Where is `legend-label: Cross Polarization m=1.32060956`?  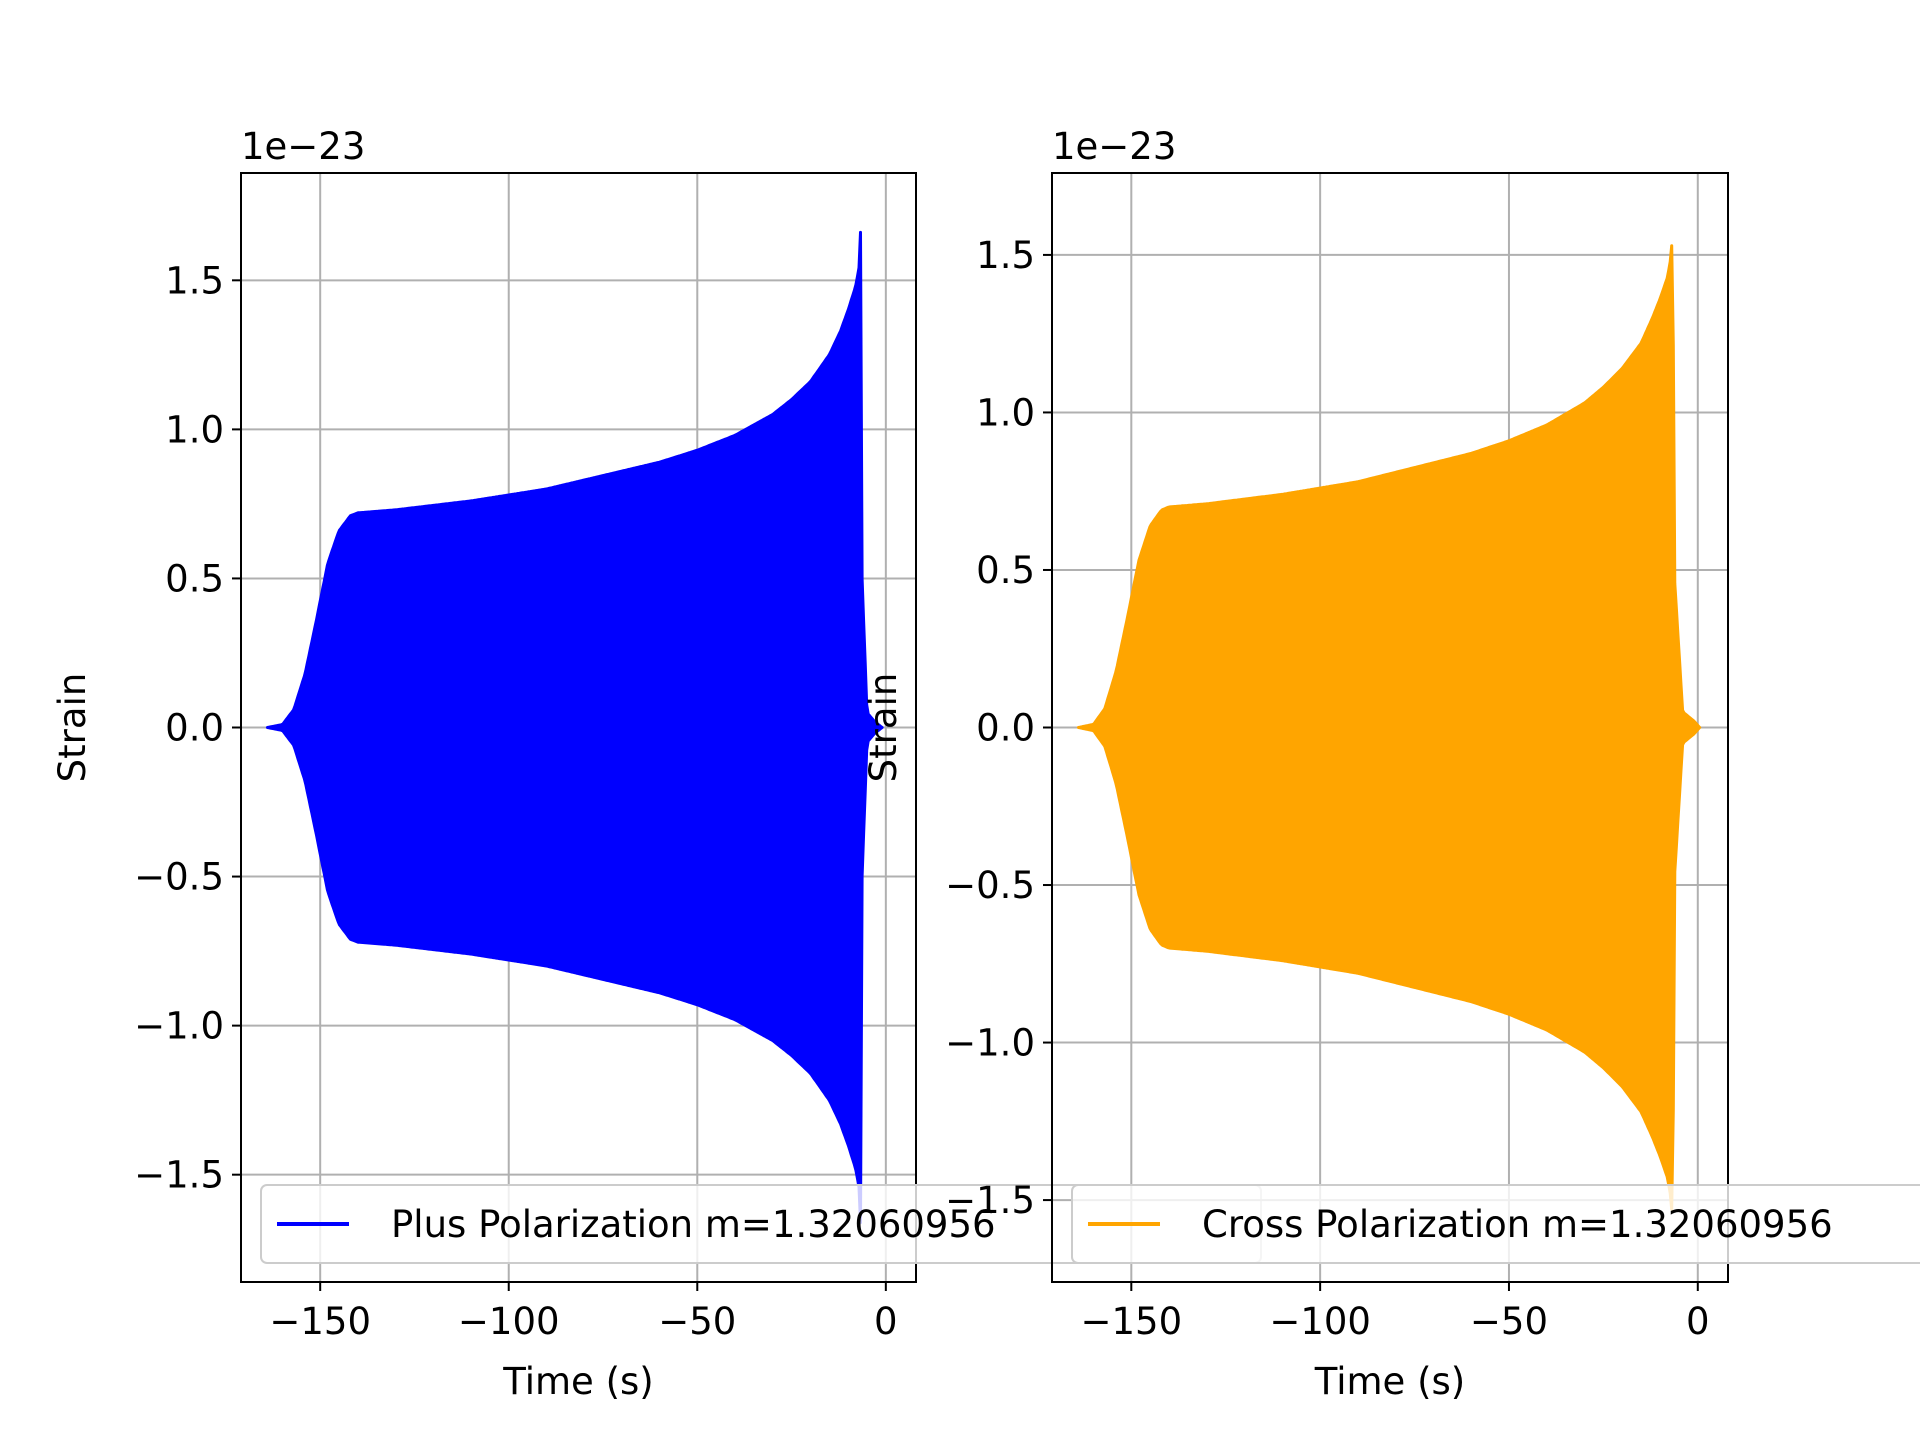
legend-label: Cross Polarization m=1.32060956 is located at coordinates (1517, 1224).